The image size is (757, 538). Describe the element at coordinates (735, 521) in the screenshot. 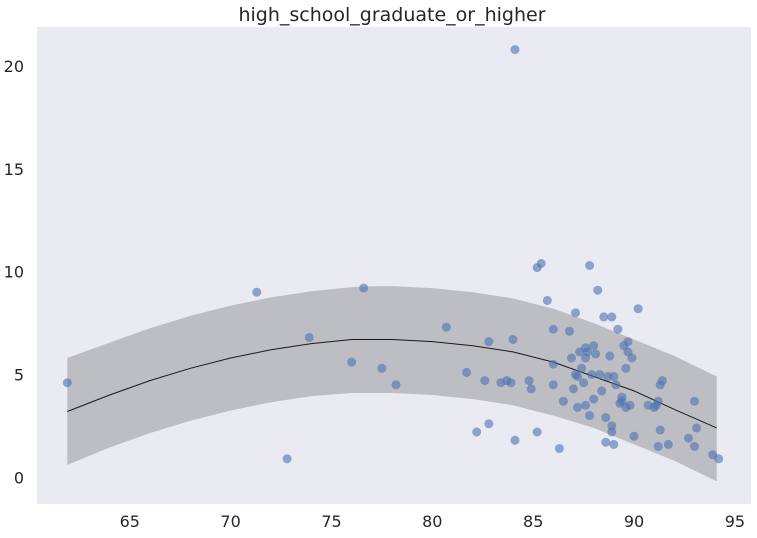

I see `x-tick-label: 95` at that location.